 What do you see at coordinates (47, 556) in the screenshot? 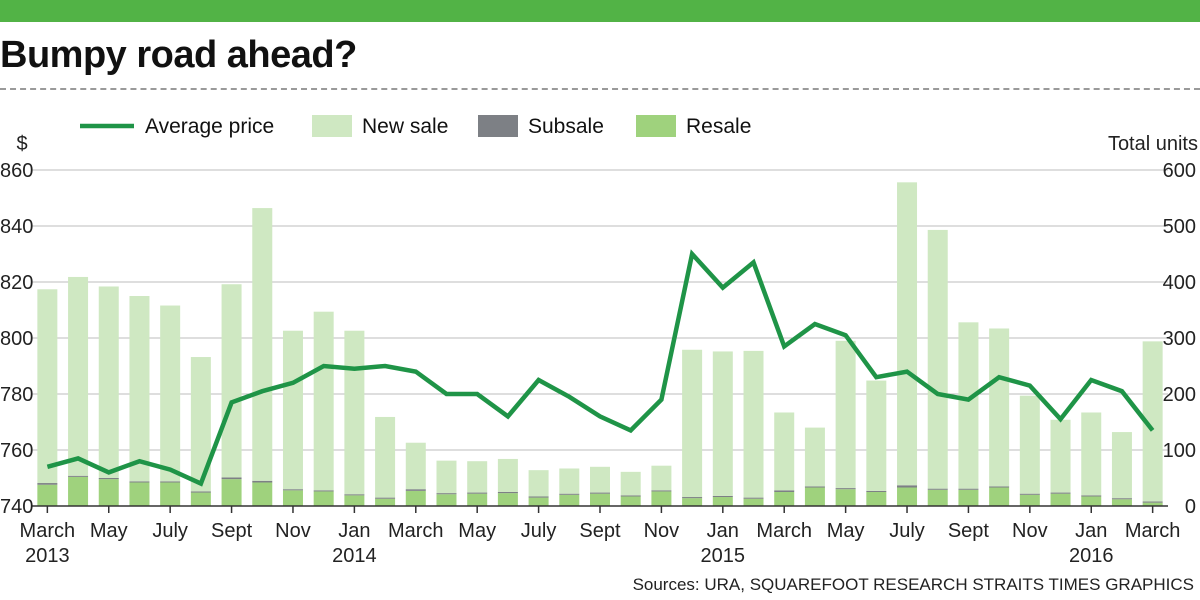
I see `x-tick-year: 2013` at bounding box center [47, 556].